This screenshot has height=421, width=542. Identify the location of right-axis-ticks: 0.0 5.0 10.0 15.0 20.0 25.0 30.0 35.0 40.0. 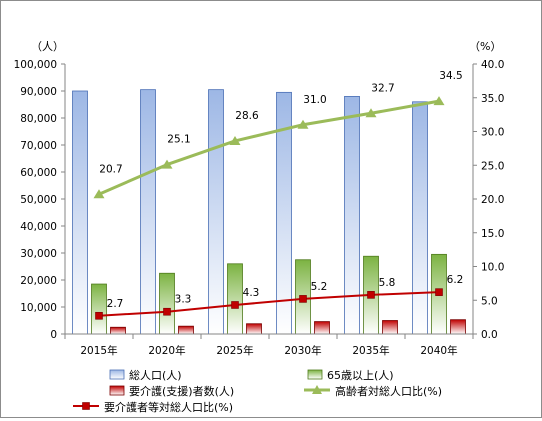
(488, 200).